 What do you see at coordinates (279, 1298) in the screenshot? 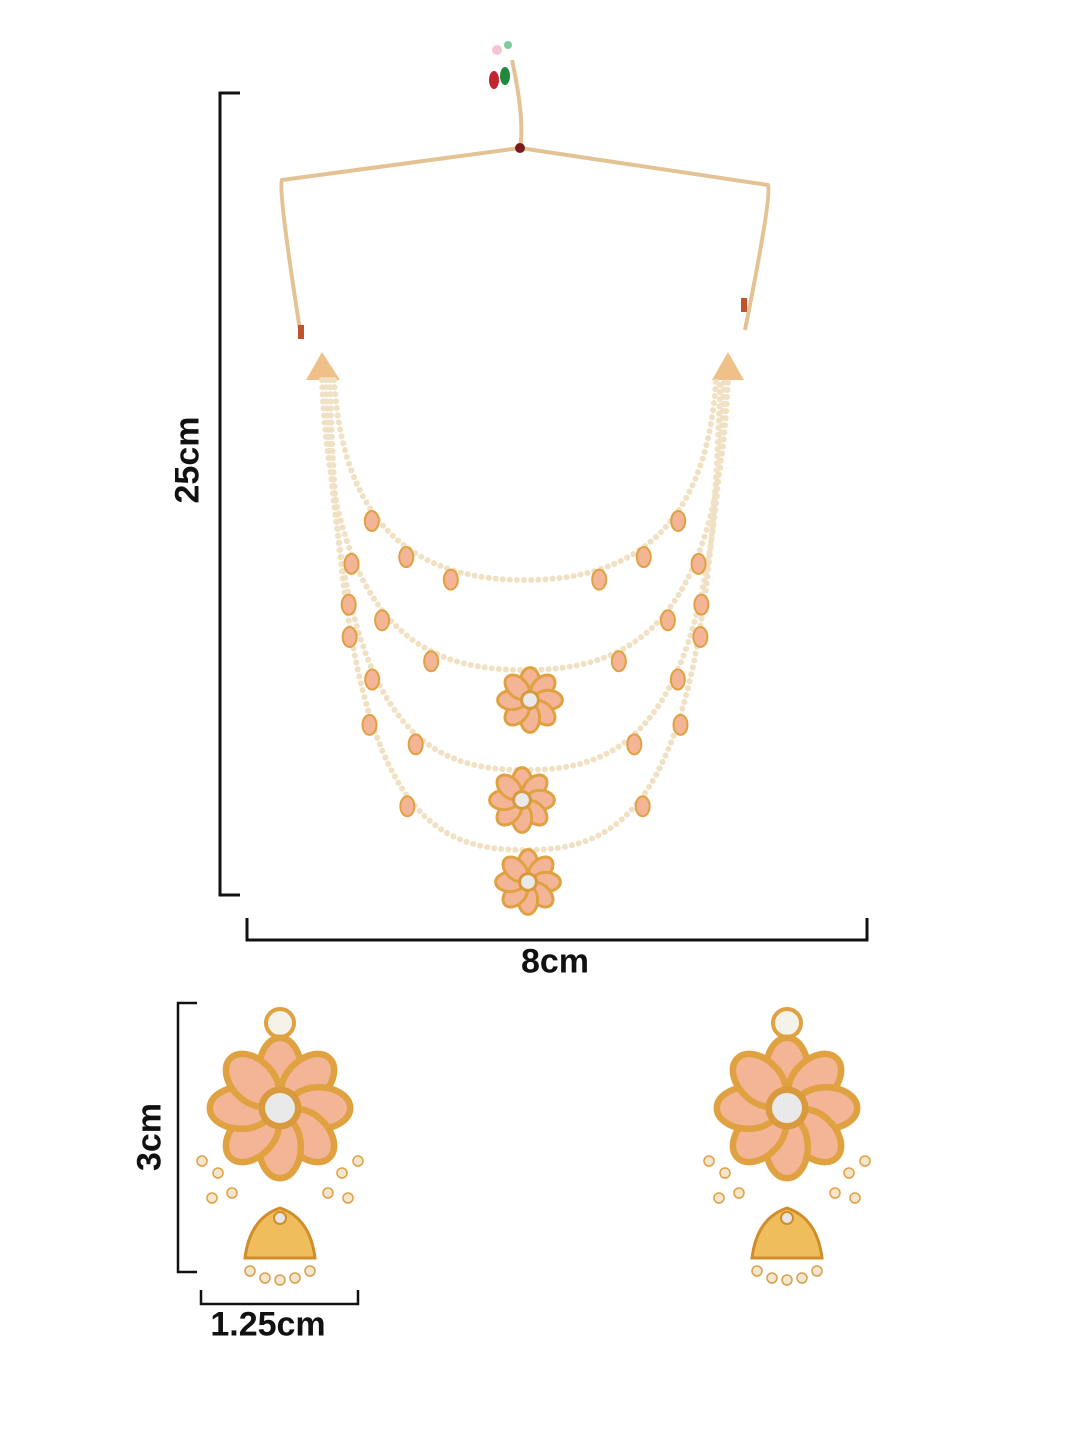
I see `earring-width-dimension-line` at bounding box center [279, 1298].